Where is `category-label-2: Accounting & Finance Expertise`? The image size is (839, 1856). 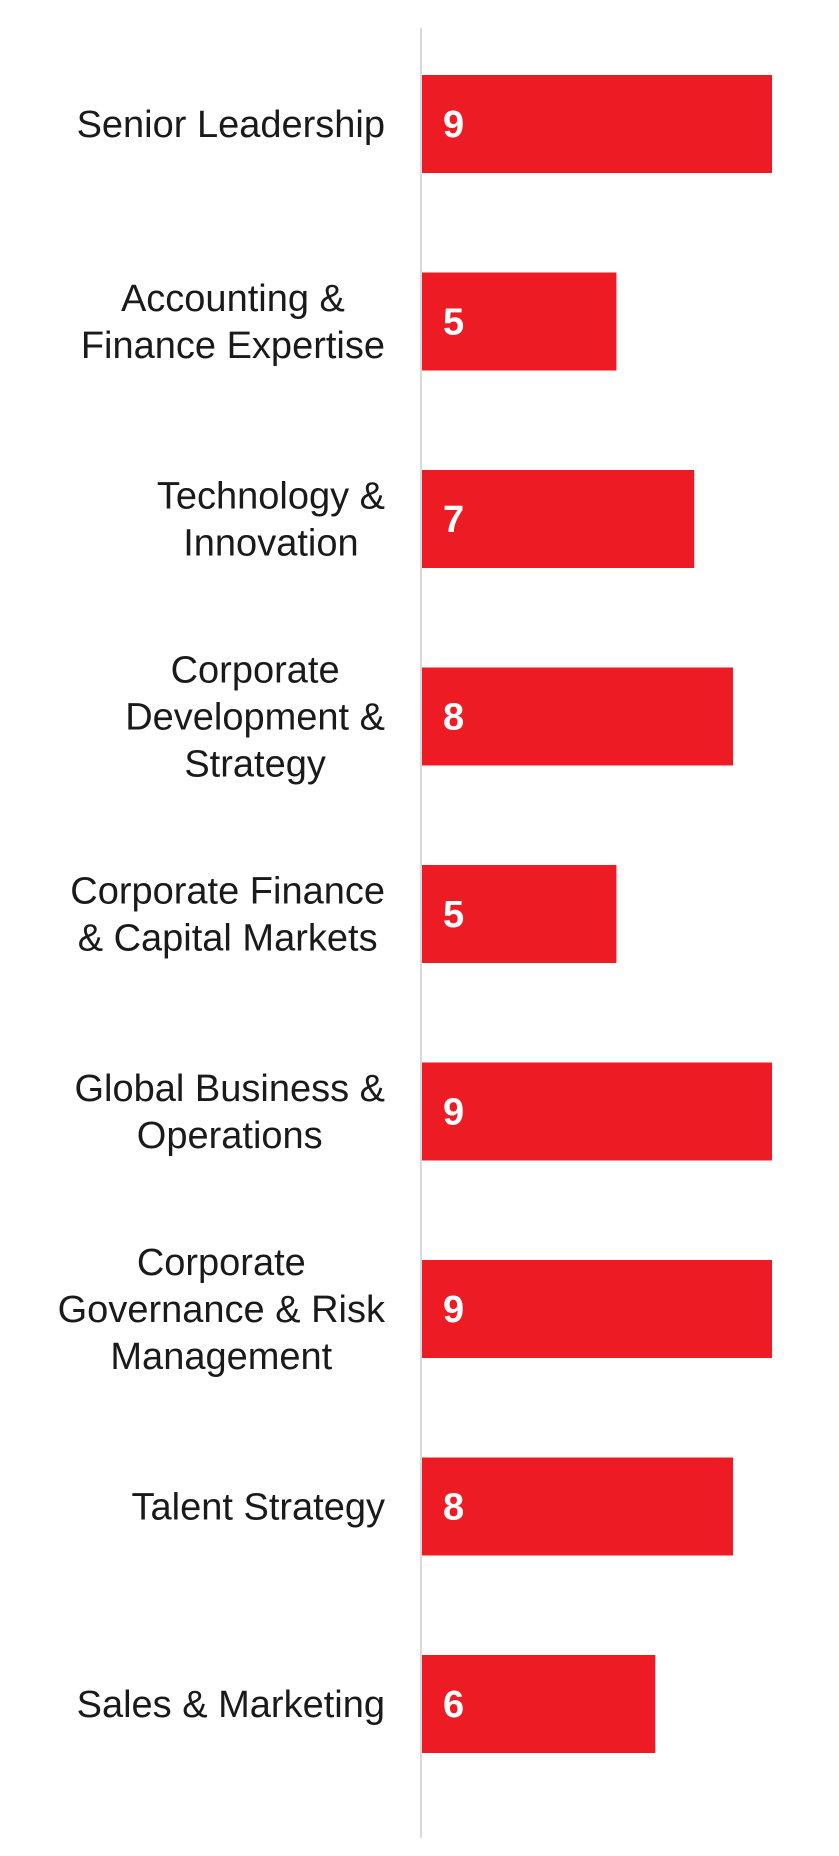
category-label-2: Accounting & Finance Expertise is located at coordinates (233, 322).